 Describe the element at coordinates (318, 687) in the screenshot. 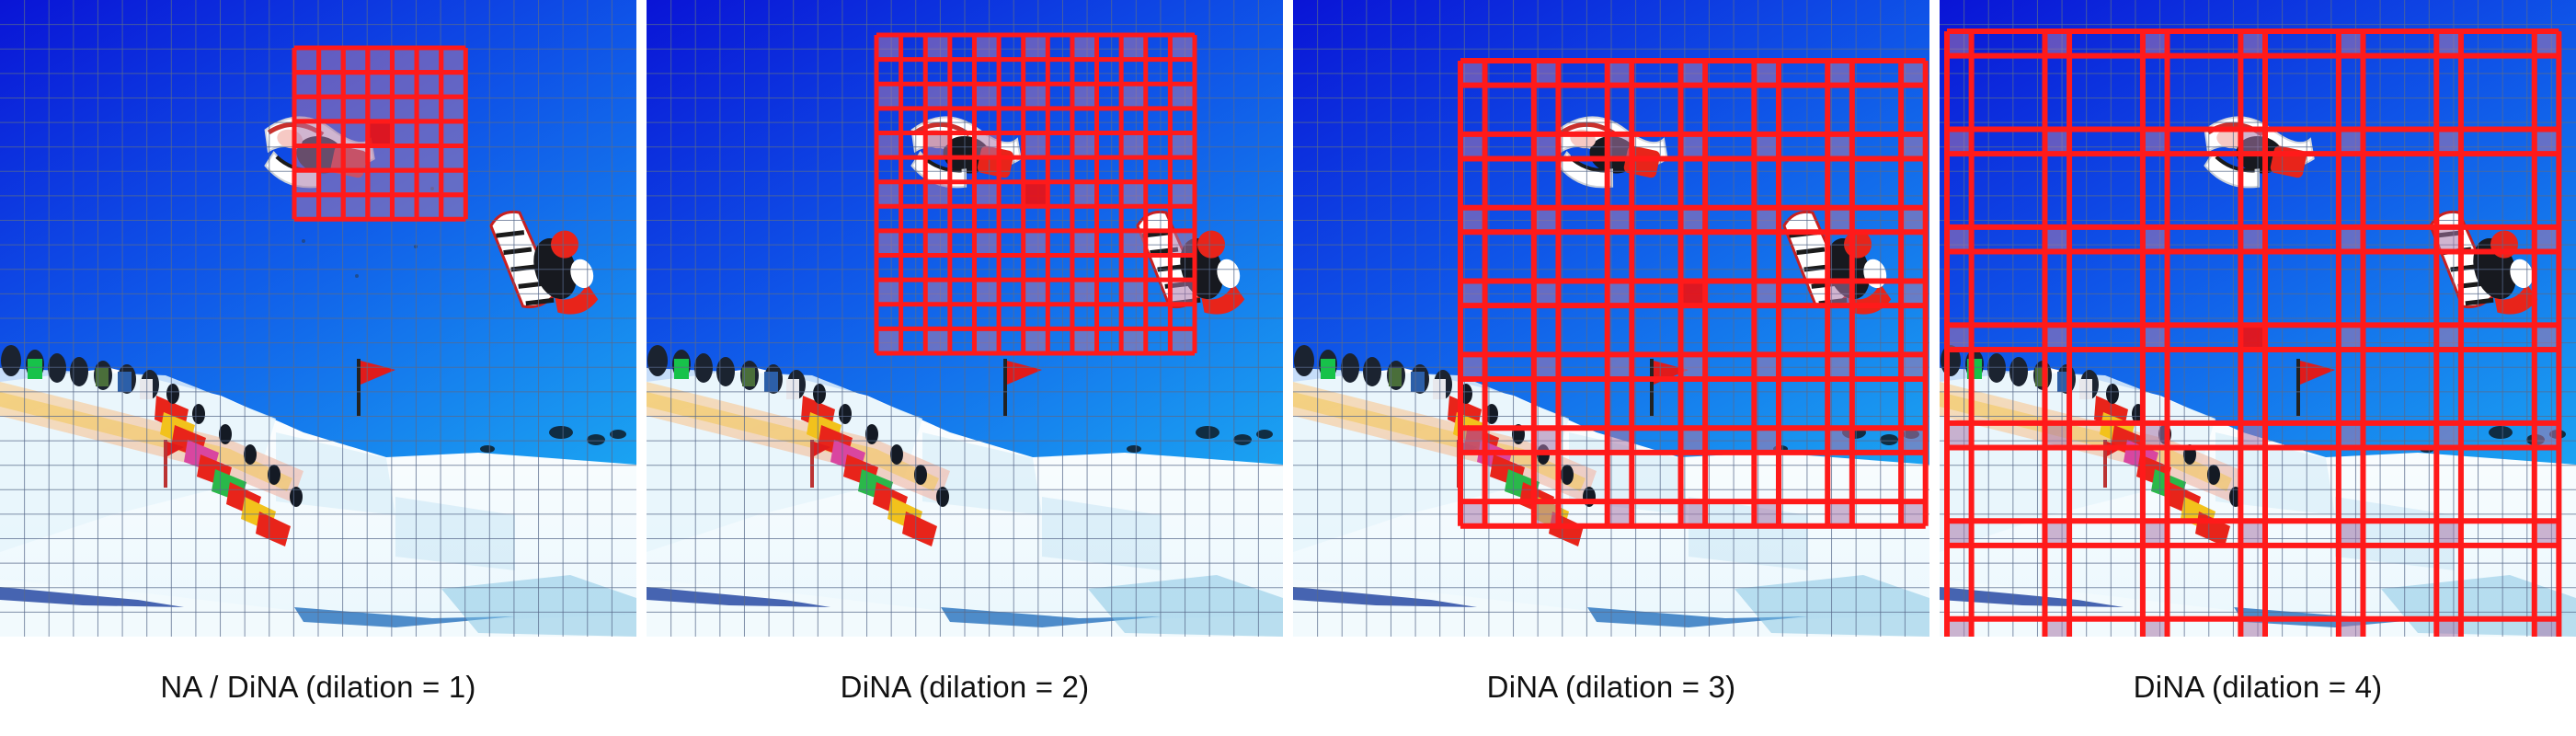

I see `caption-dilation-1: NA / DiNA (dilation = 1)` at that location.